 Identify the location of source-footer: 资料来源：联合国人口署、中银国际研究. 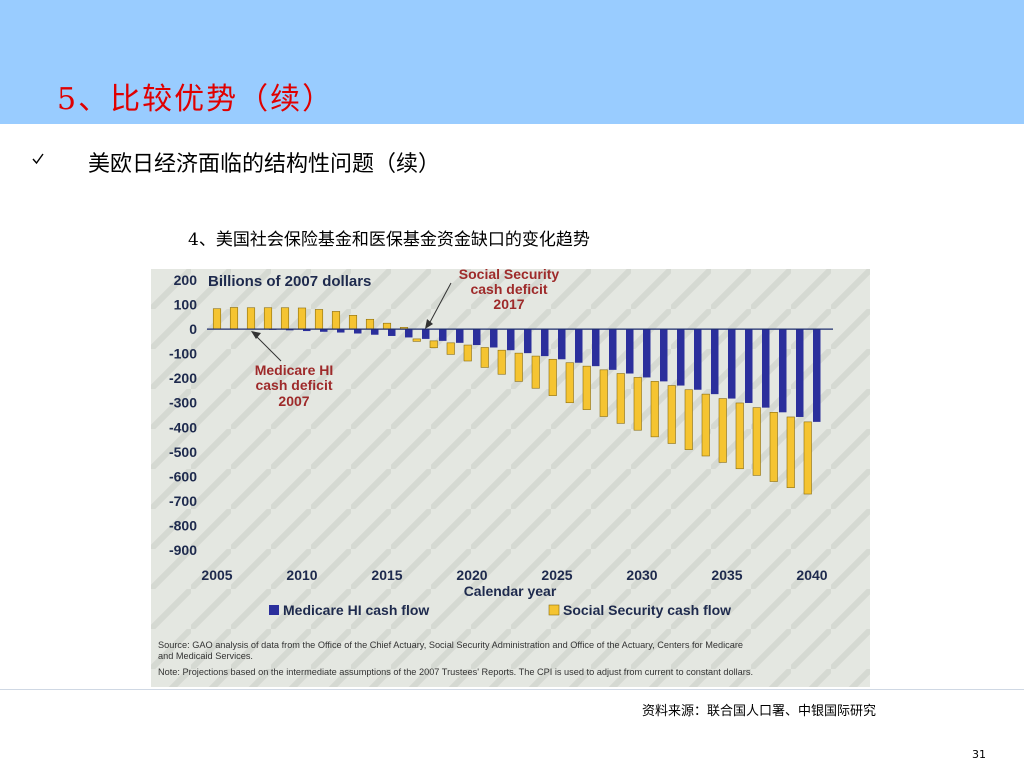
(759, 711).